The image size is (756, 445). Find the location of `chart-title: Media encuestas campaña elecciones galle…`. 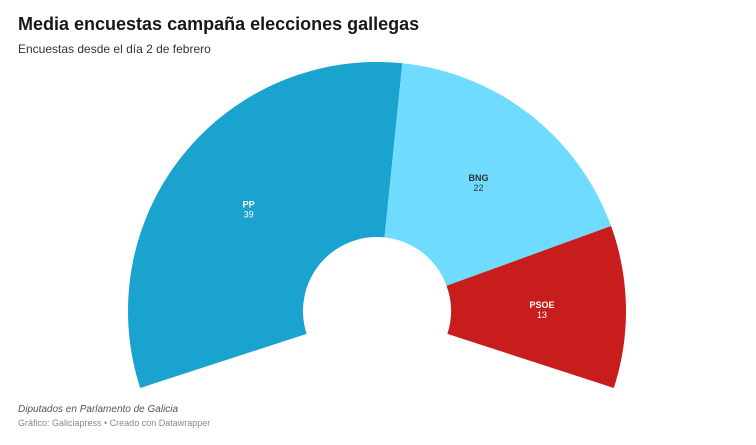

chart-title: Media encuestas campaña elecciones galle… is located at coordinates (219, 24).